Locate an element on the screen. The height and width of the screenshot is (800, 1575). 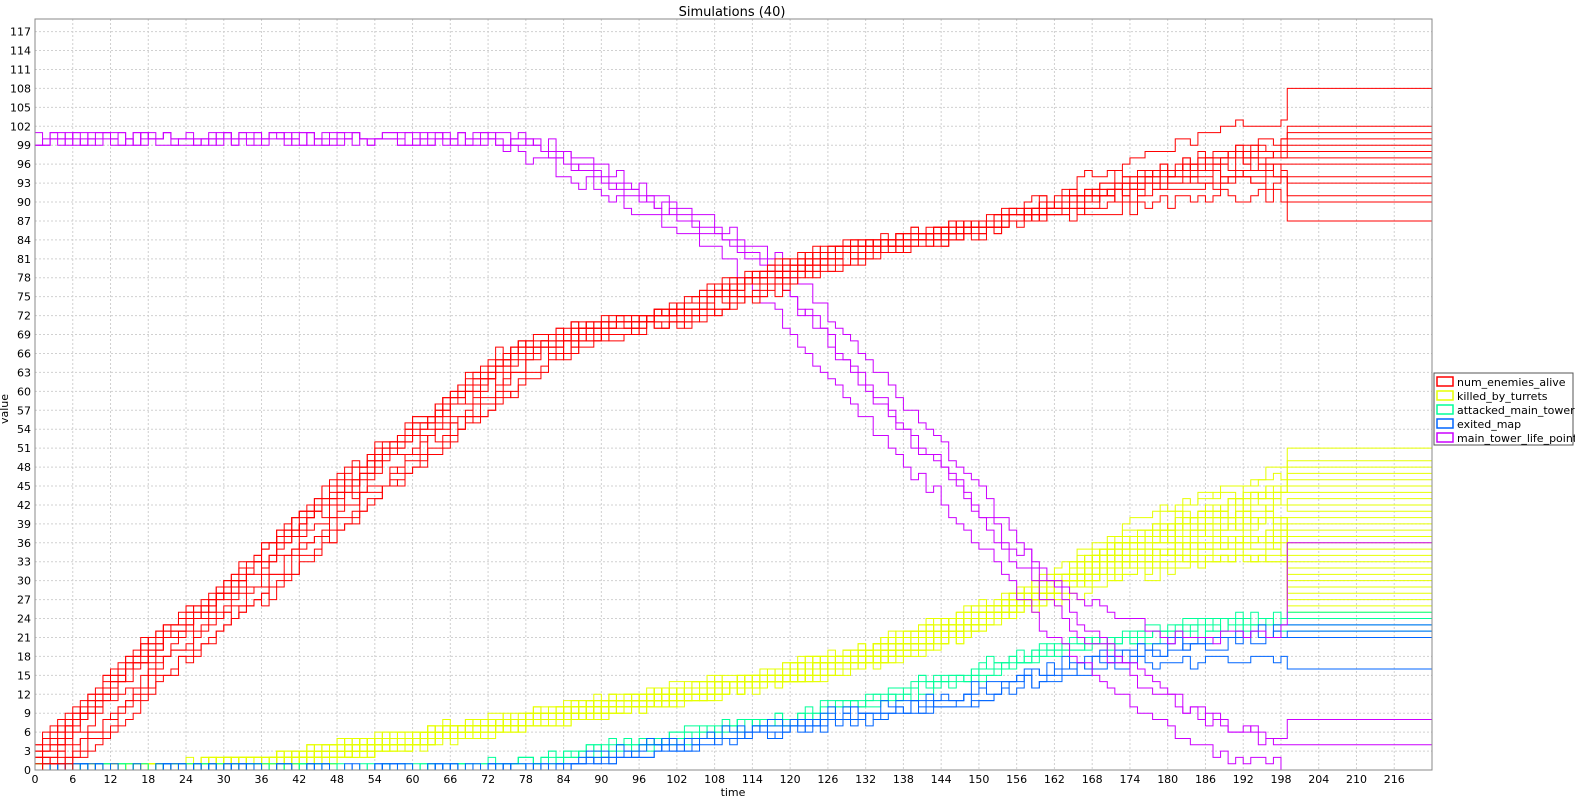
y-tick-label: 102 is located at coordinates (20, 126).